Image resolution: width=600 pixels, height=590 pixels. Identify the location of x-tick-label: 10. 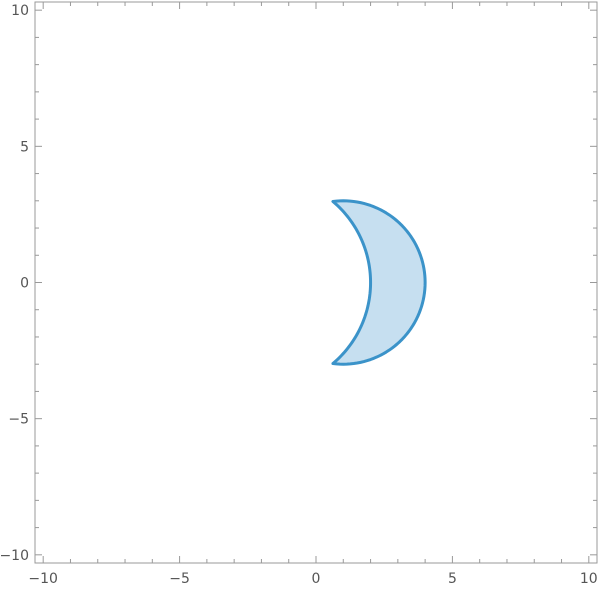
(589, 579).